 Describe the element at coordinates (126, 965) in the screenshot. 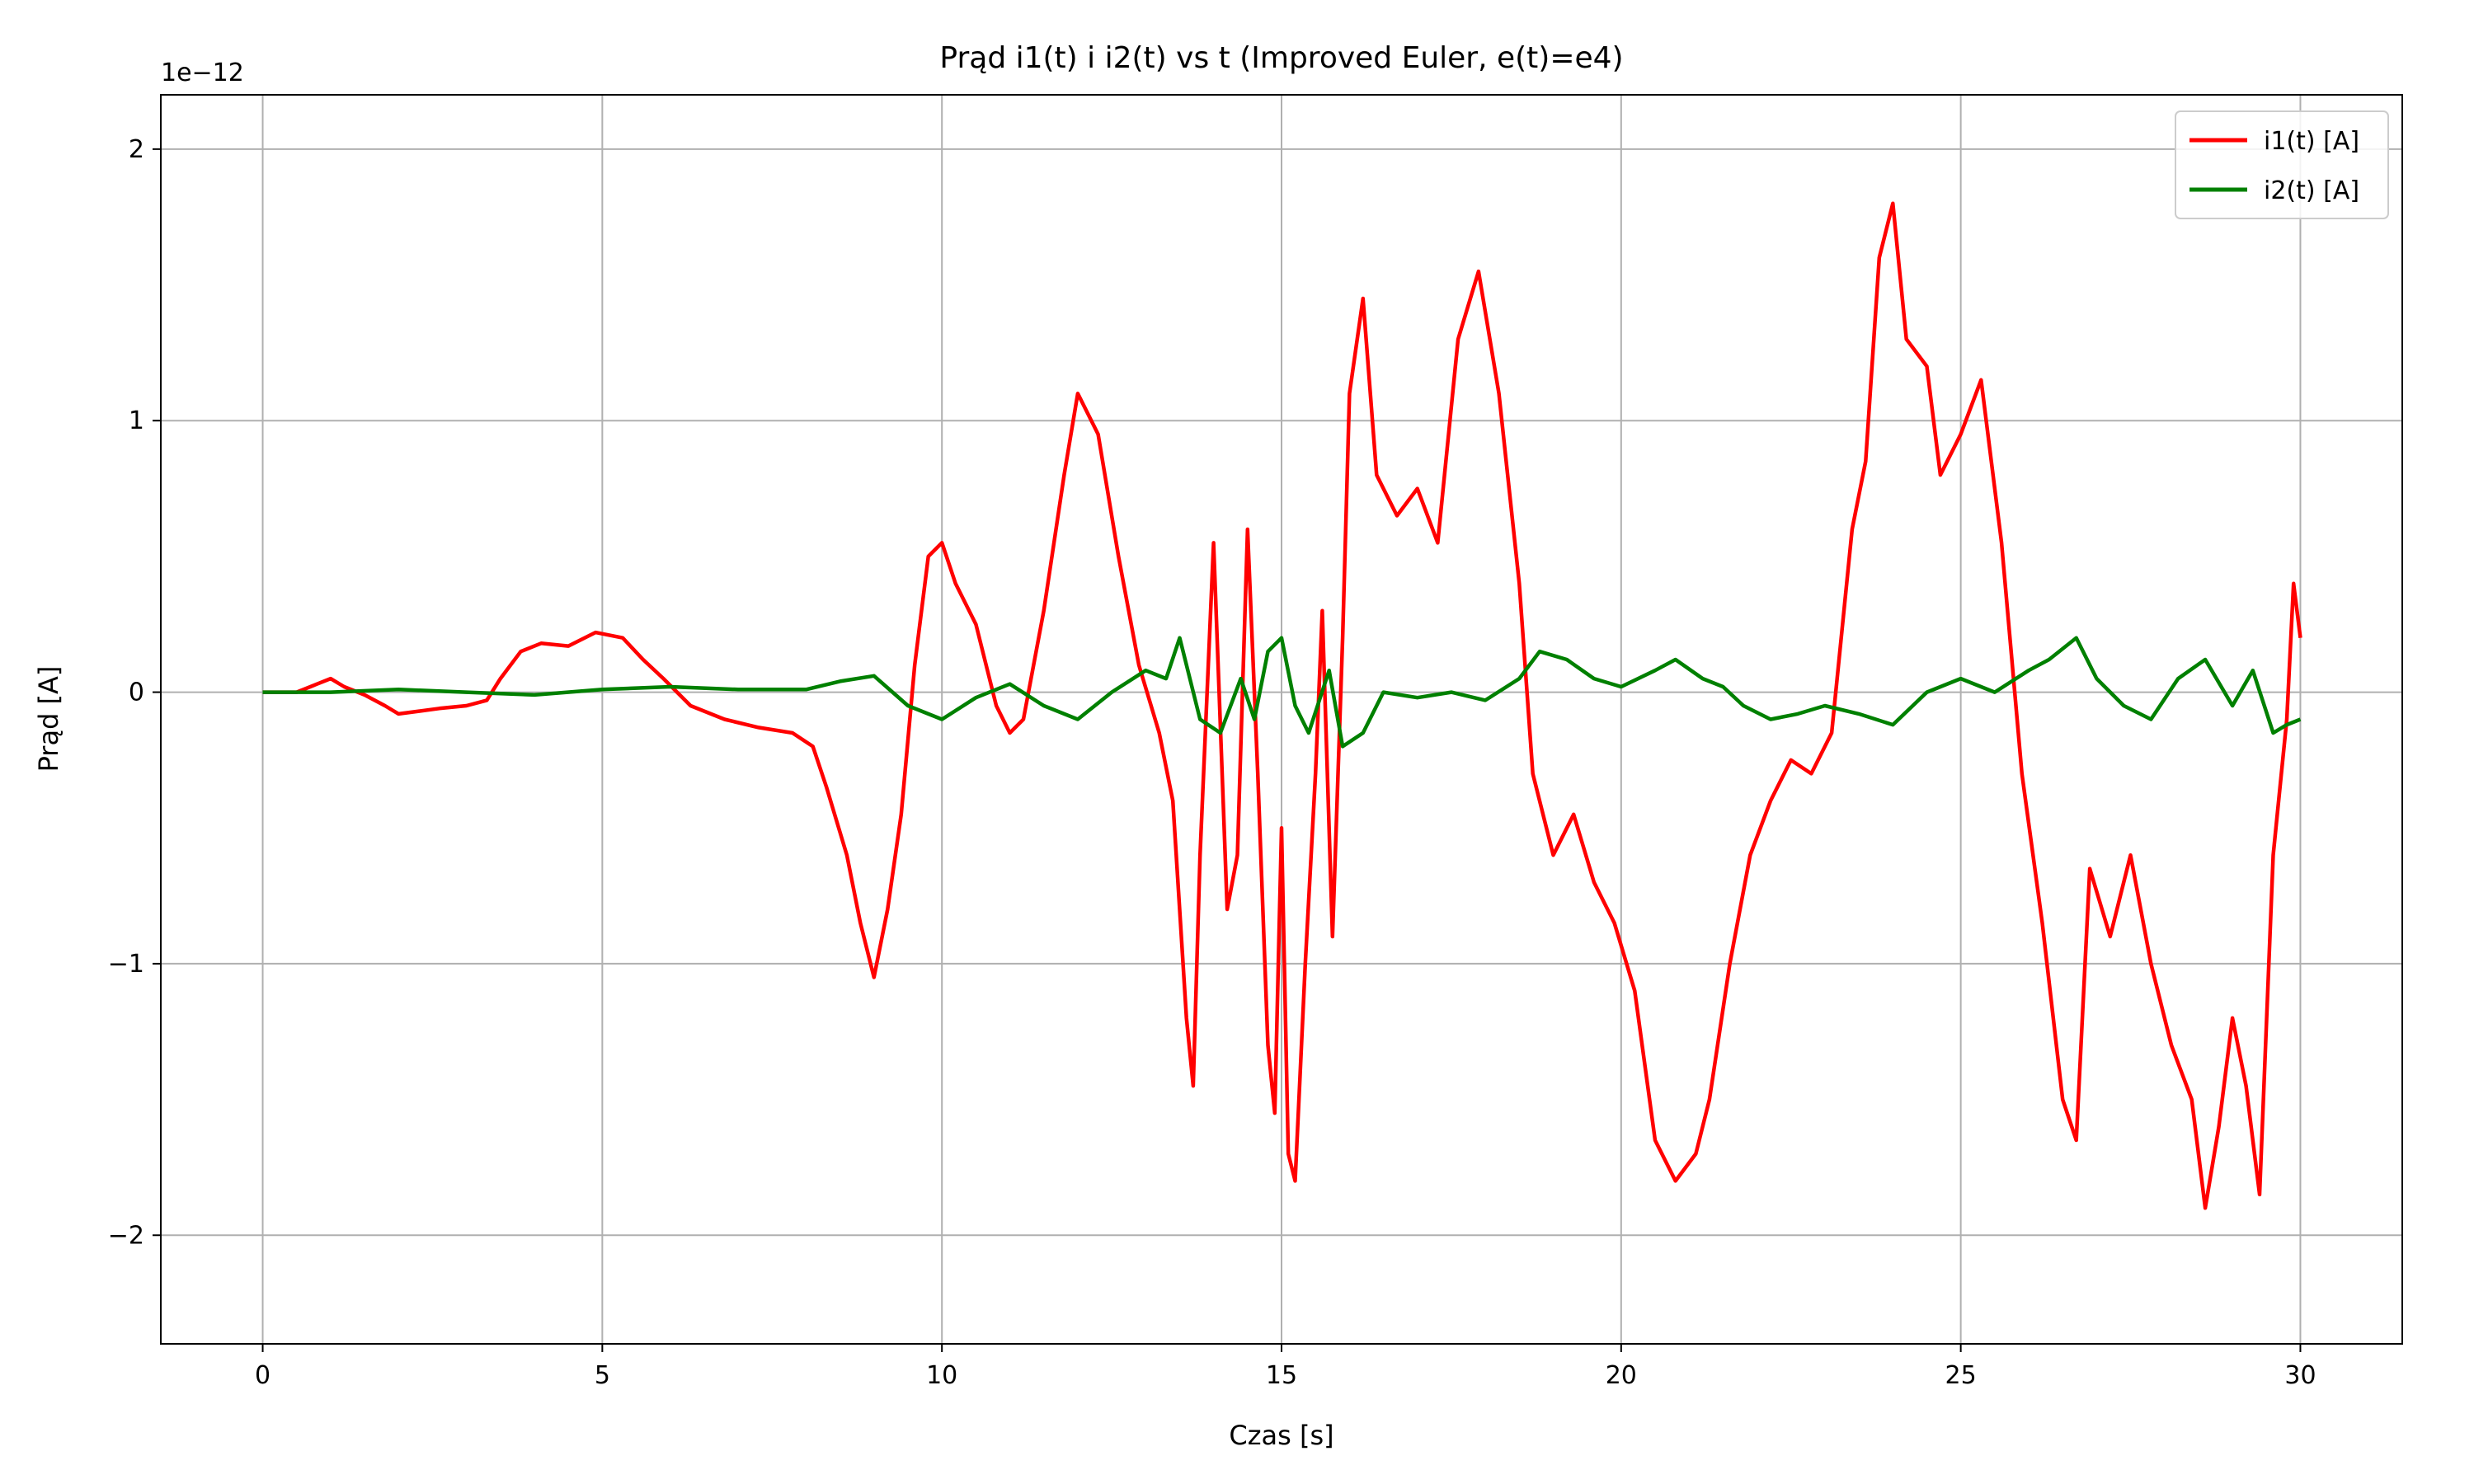

I see `y-tick-label: −1` at that location.